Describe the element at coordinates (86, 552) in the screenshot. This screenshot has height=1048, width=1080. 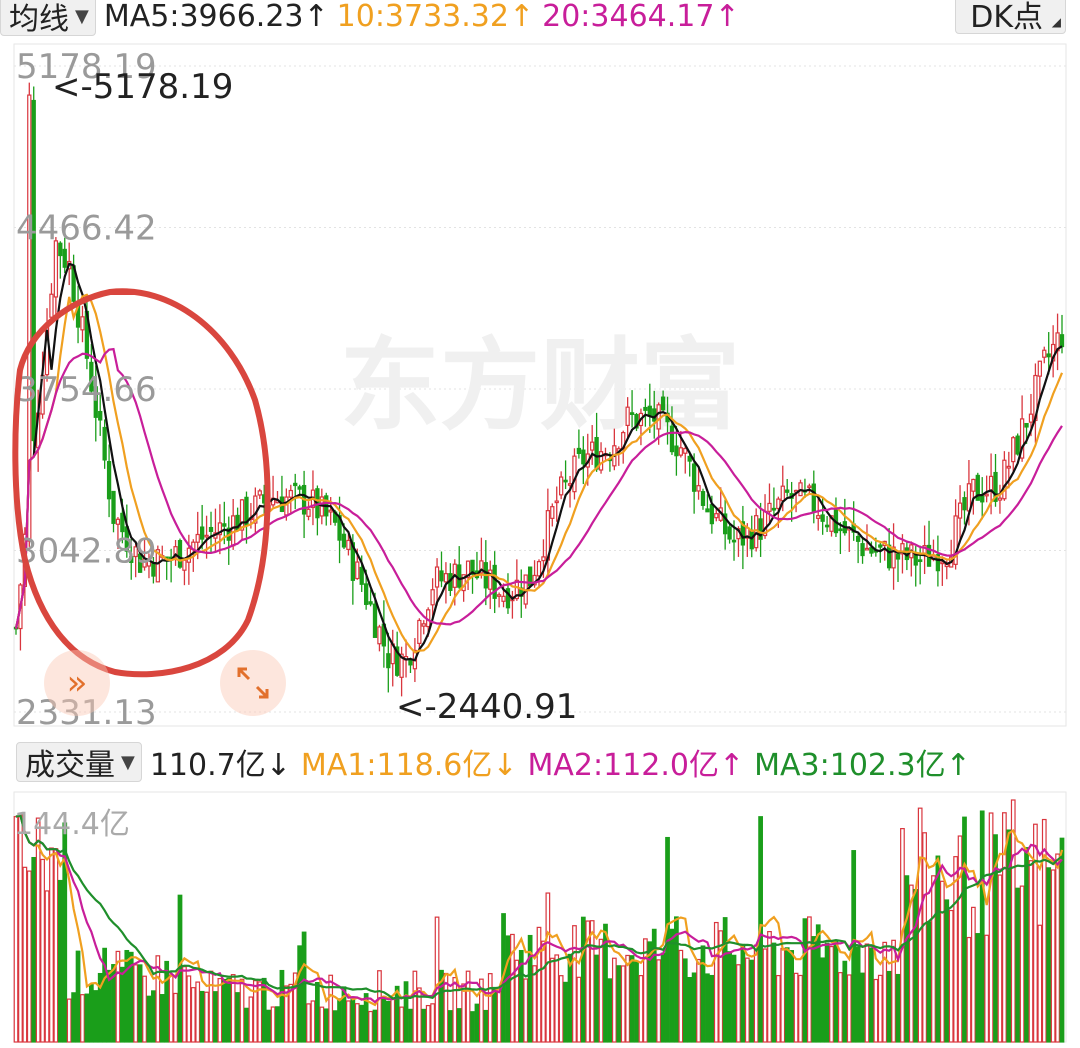
I see `y-tick-label: 3042.89` at that location.